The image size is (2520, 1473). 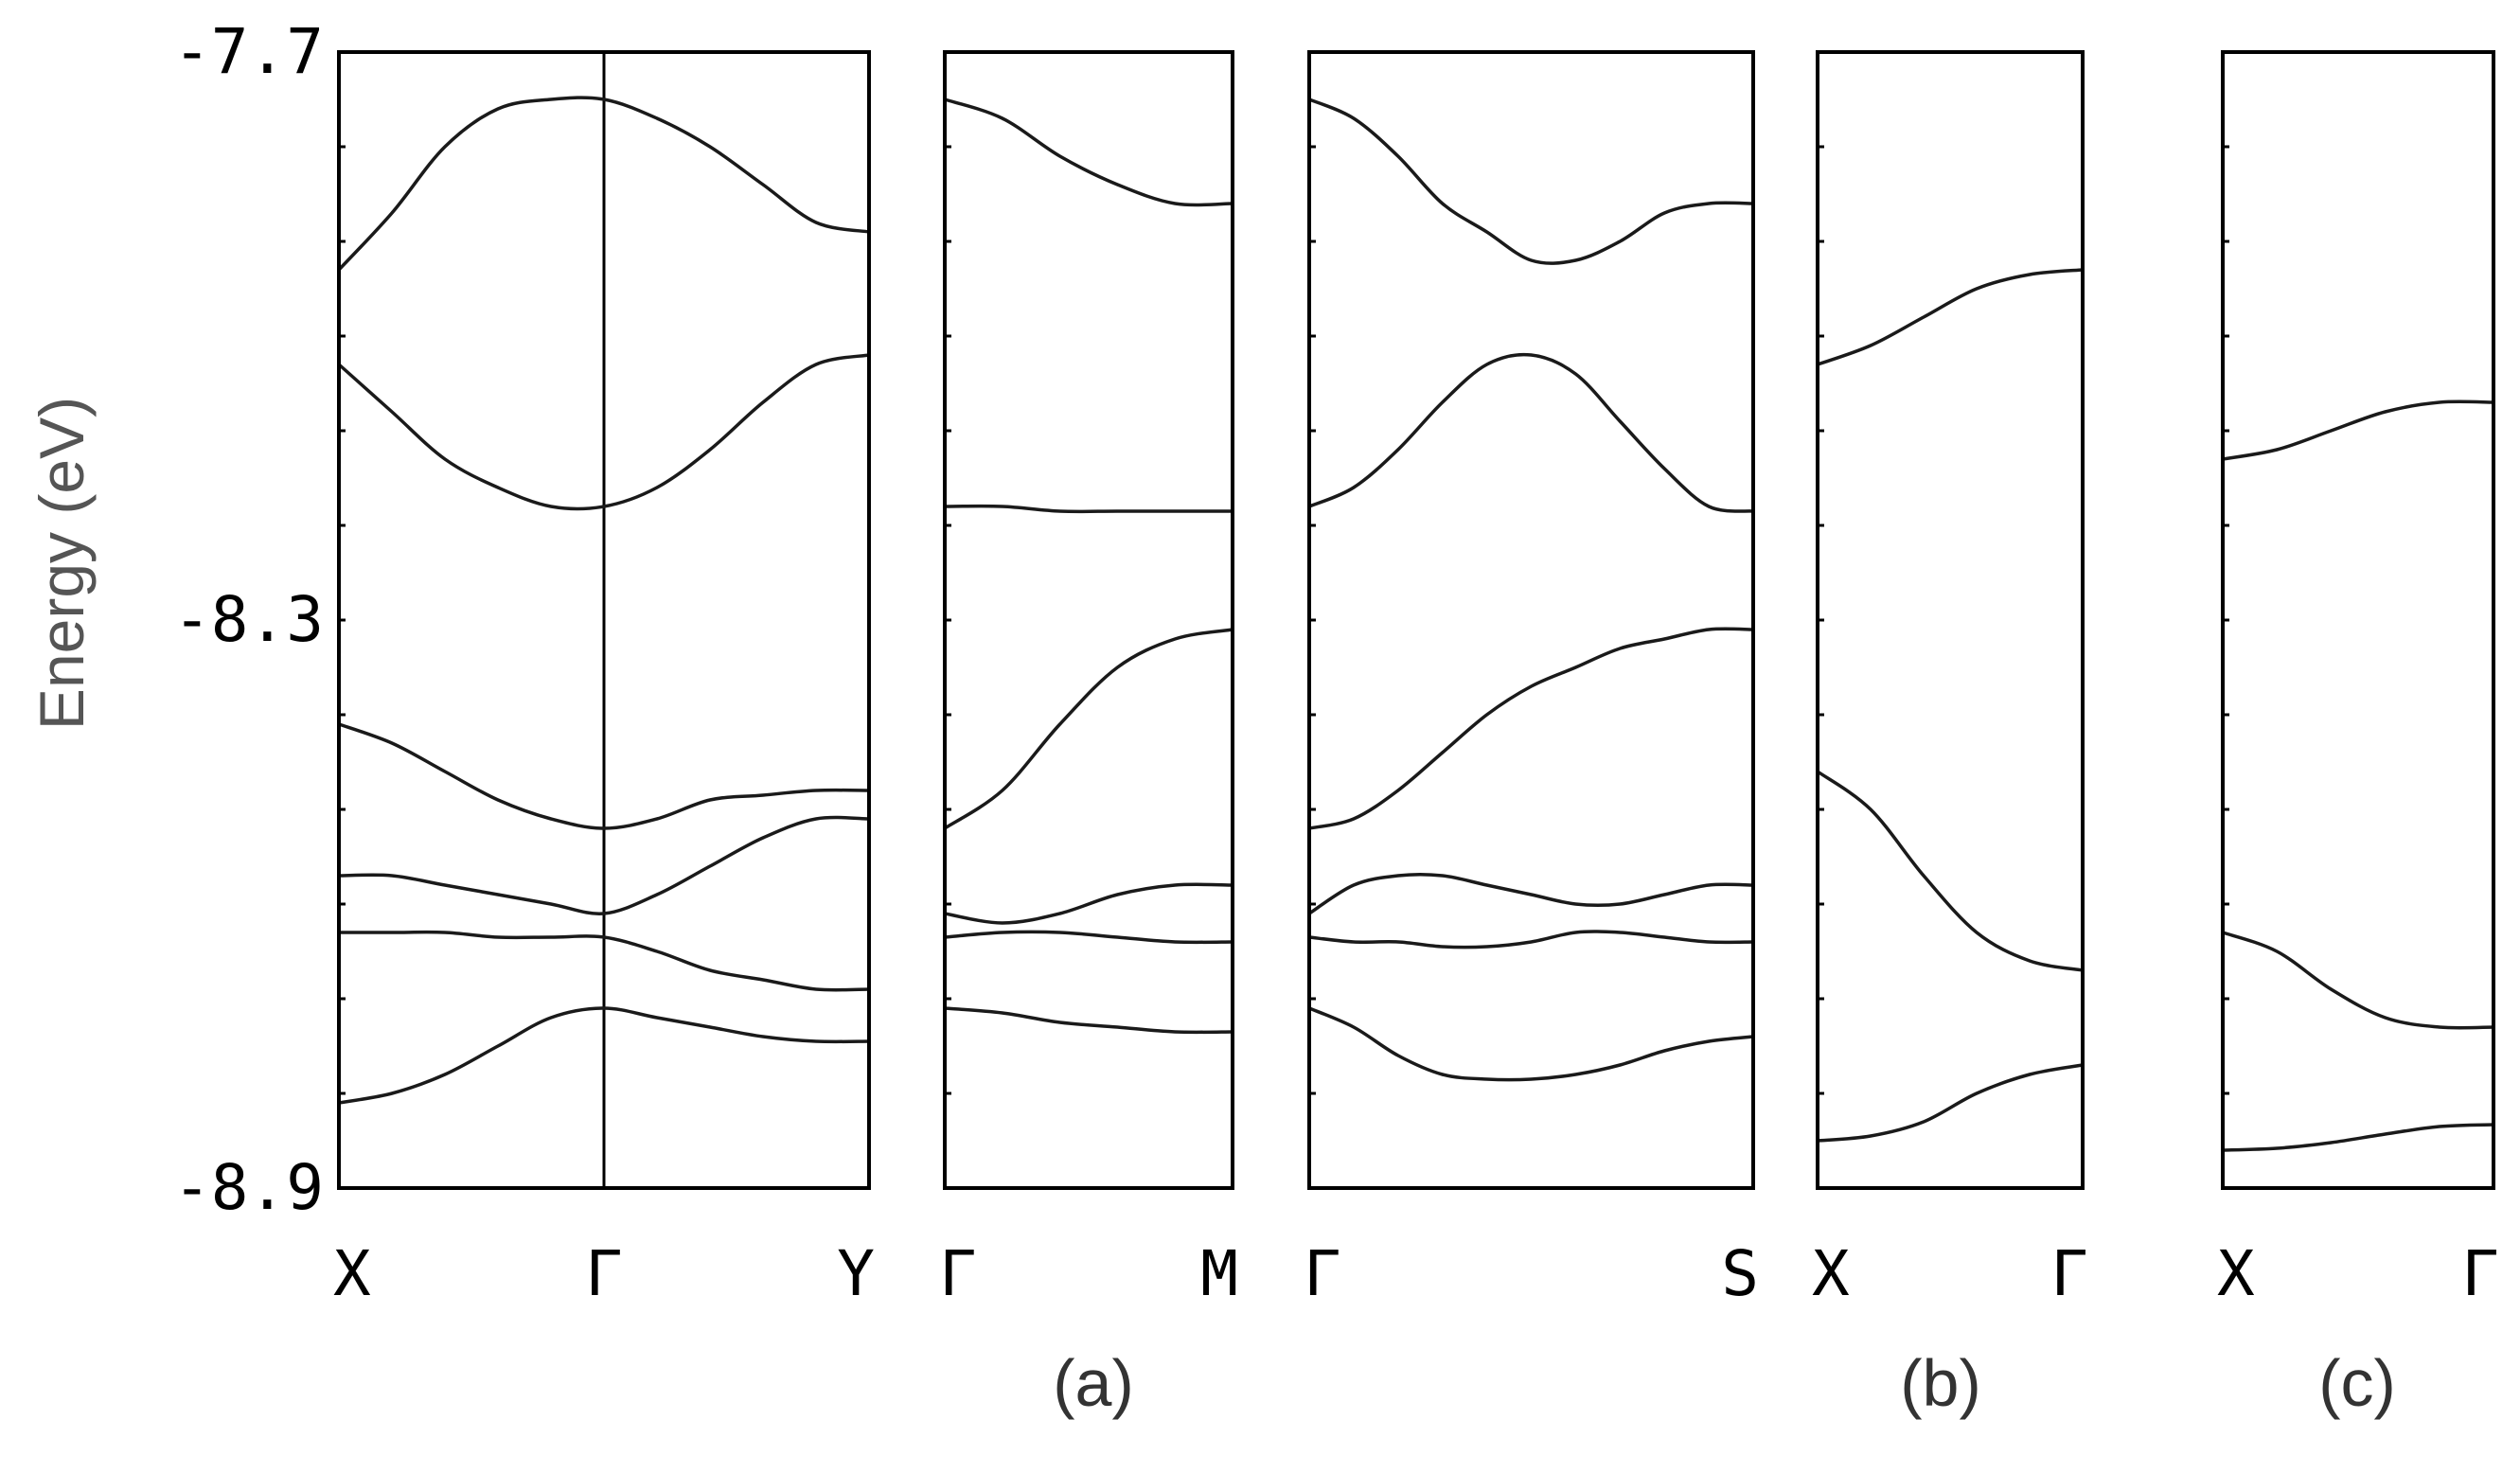 I want to click on panel-label-layer: (a) (b) (c), so click(x=1724, y=1383).